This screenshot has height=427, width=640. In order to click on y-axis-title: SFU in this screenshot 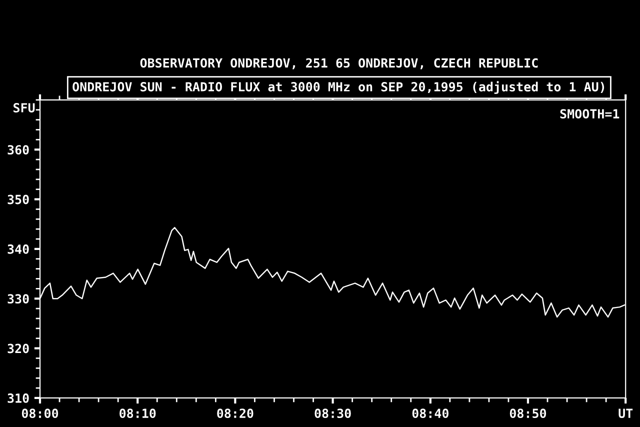, I will do `click(24, 107)`.